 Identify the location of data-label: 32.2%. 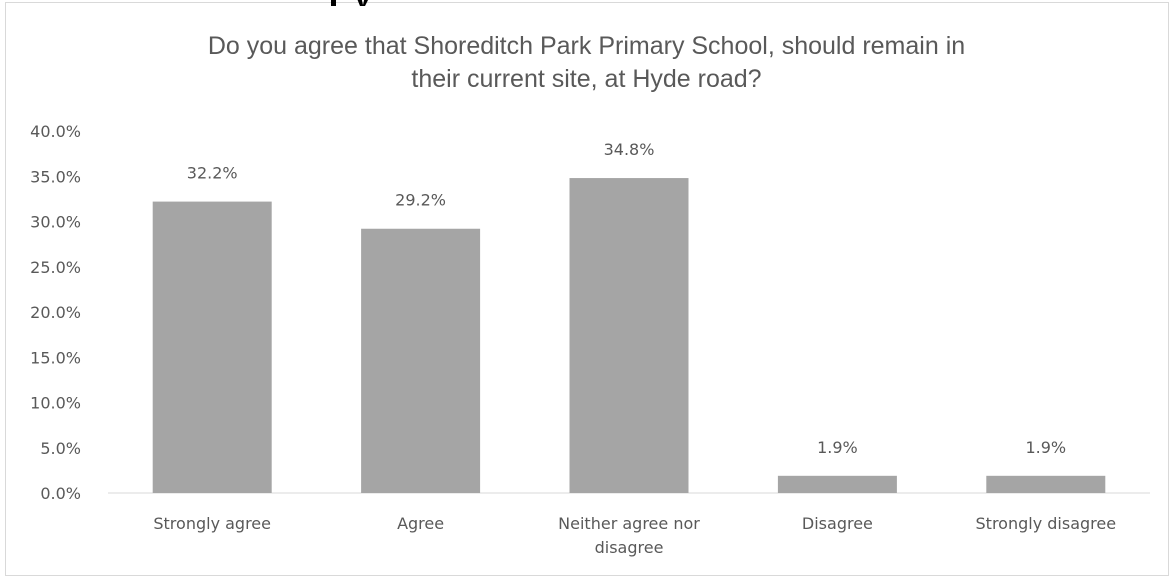
(212, 173).